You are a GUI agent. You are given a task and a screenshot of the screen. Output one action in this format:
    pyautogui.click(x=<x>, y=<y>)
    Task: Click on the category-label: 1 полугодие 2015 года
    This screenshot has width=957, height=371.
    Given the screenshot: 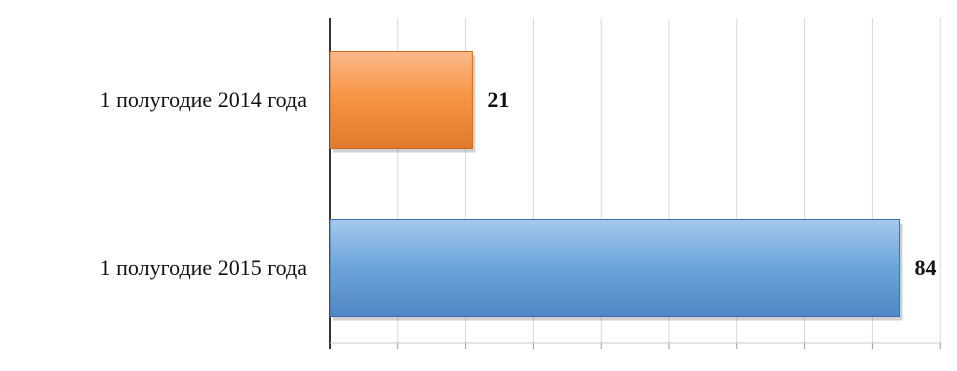 What is the action you would take?
    pyautogui.click(x=204, y=267)
    